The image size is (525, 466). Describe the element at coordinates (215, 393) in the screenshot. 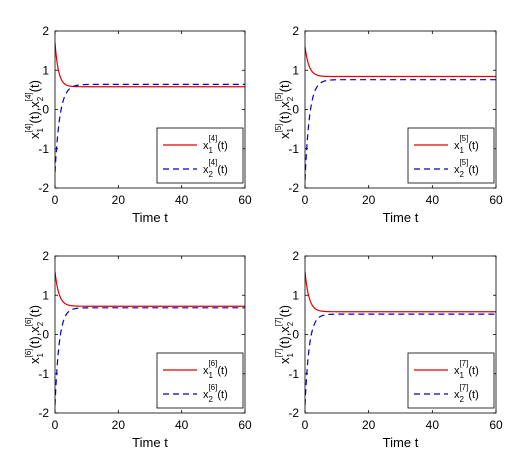

I see `legend-entry-2: x2 [6](t)` at that location.